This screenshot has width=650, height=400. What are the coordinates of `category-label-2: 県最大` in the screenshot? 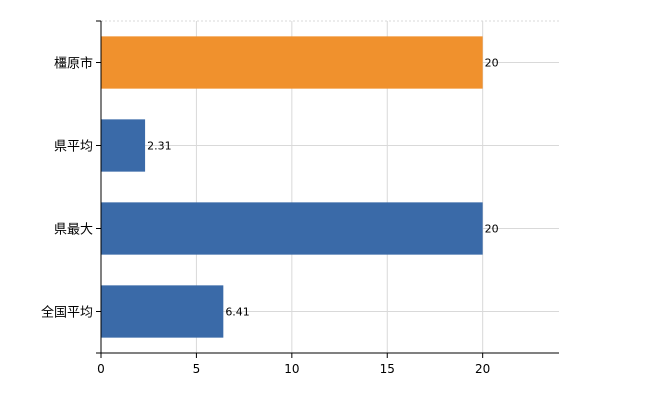 It's located at (73, 230).